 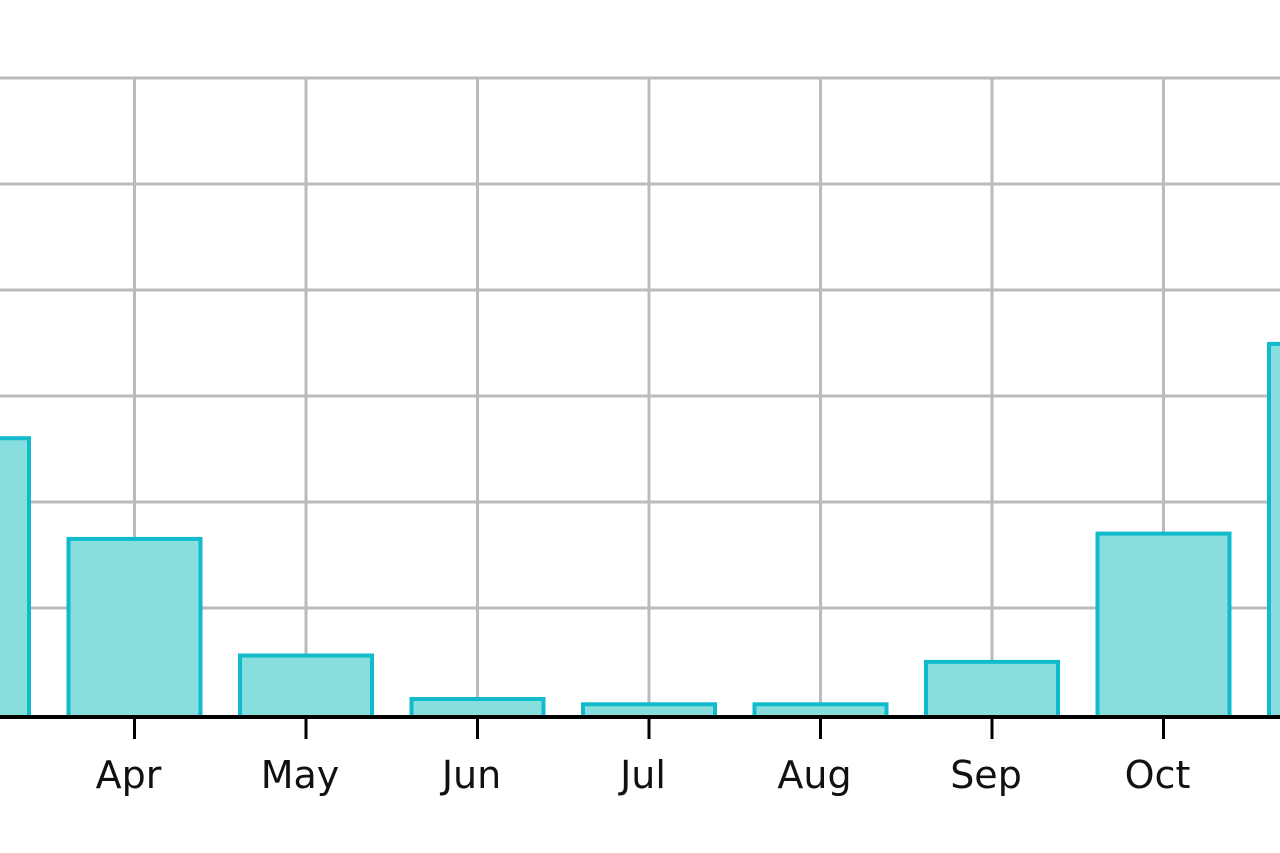 I want to click on bar-apr, so click(x=134, y=627).